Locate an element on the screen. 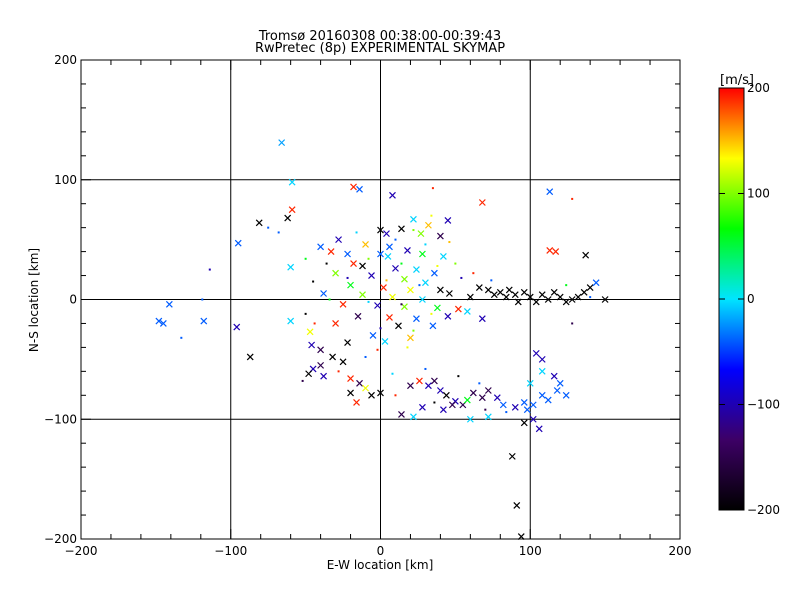  colorbar-tick-label: 200 is located at coordinates (758, 88).